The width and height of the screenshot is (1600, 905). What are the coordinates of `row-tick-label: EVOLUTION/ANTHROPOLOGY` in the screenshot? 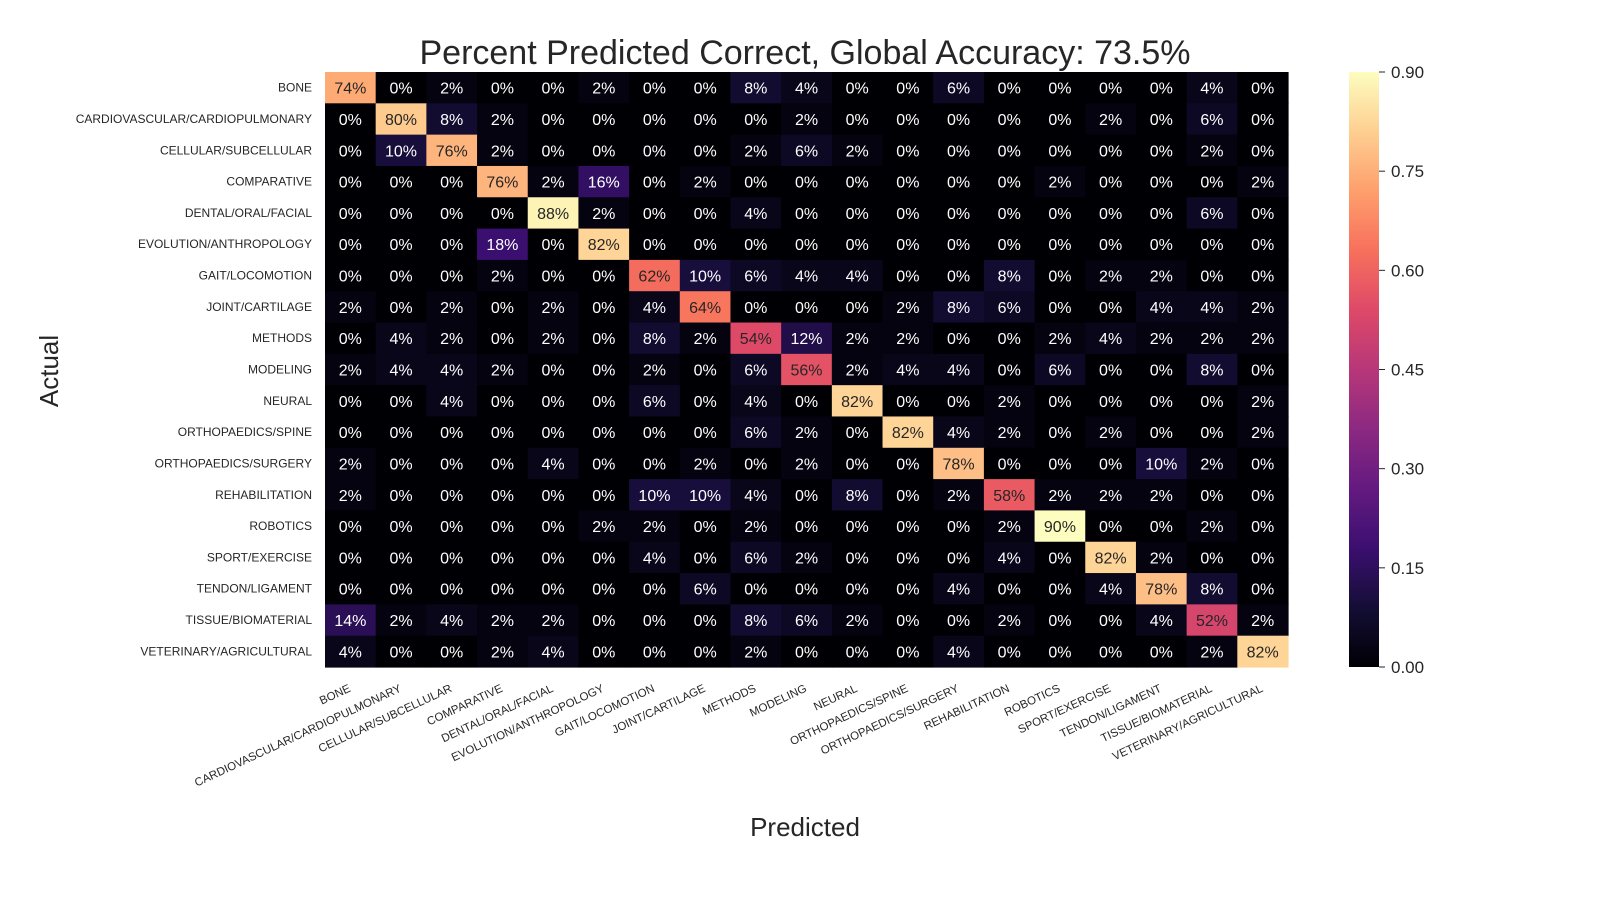 It's located at (225, 244).